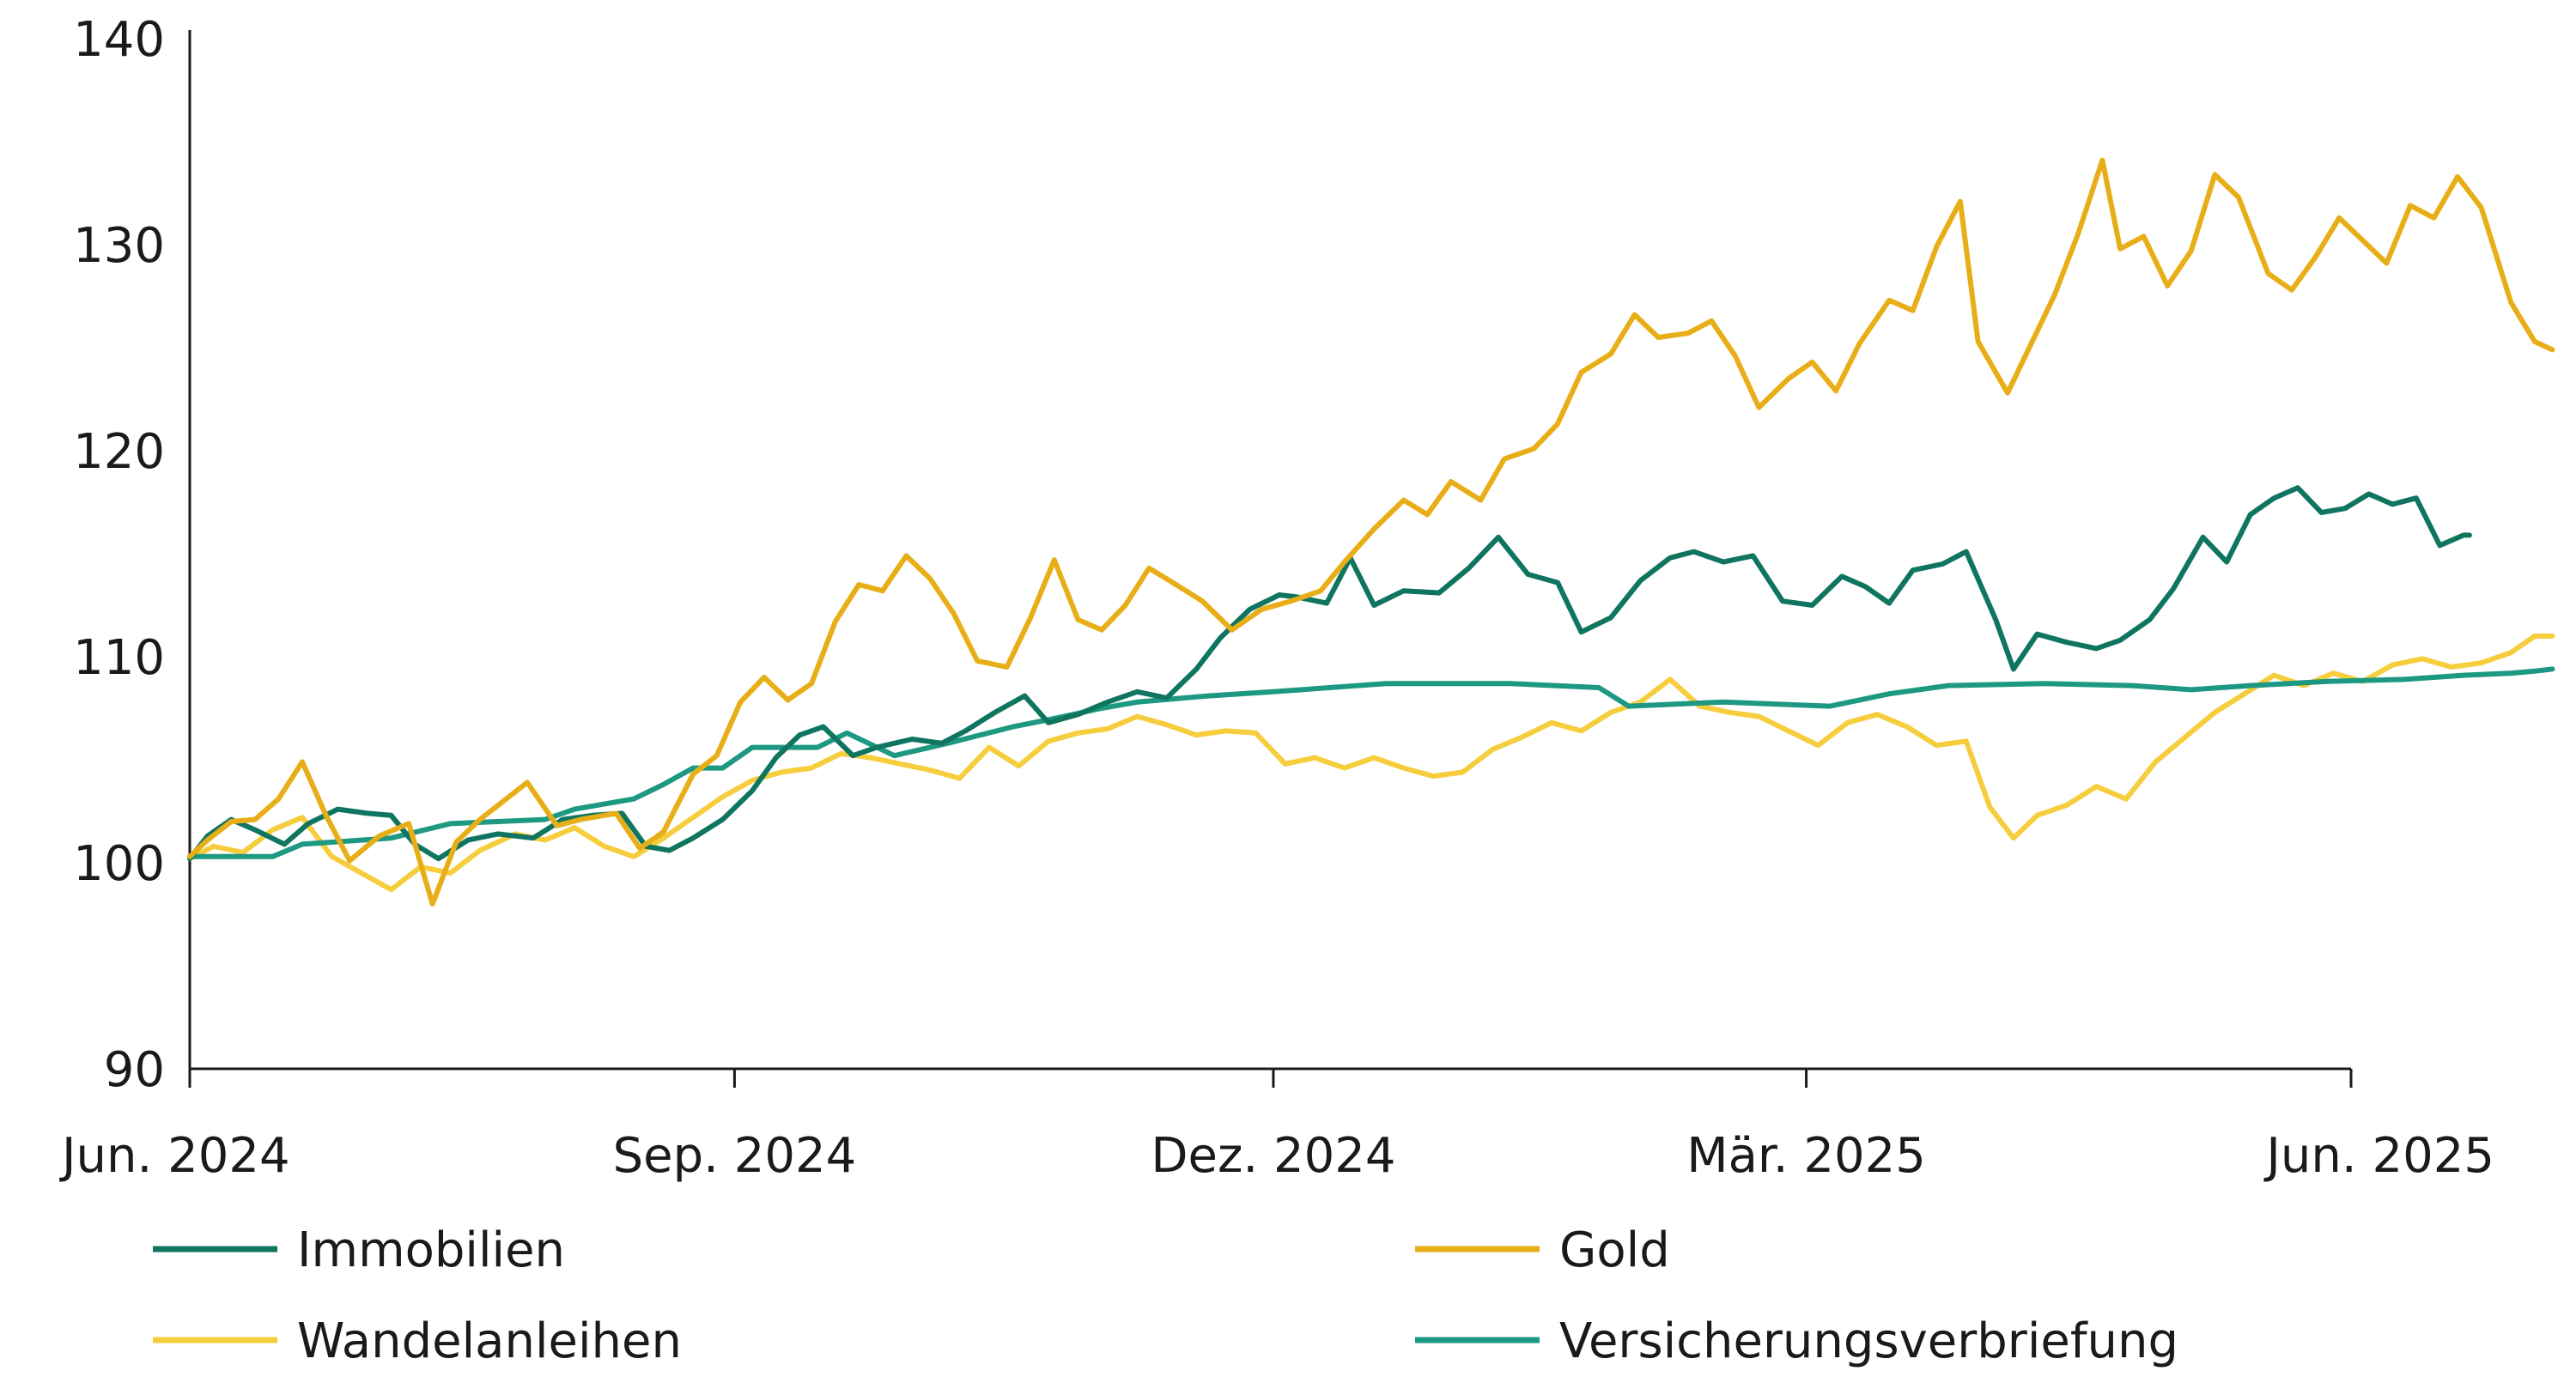  What do you see at coordinates (119, 864) in the screenshot?
I see `y-tick-label: 100` at bounding box center [119, 864].